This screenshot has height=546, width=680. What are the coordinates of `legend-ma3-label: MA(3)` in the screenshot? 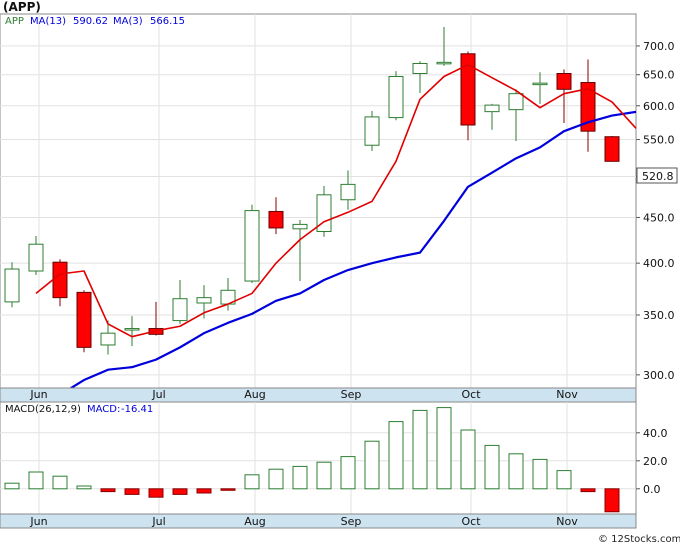 It's located at (128, 21).